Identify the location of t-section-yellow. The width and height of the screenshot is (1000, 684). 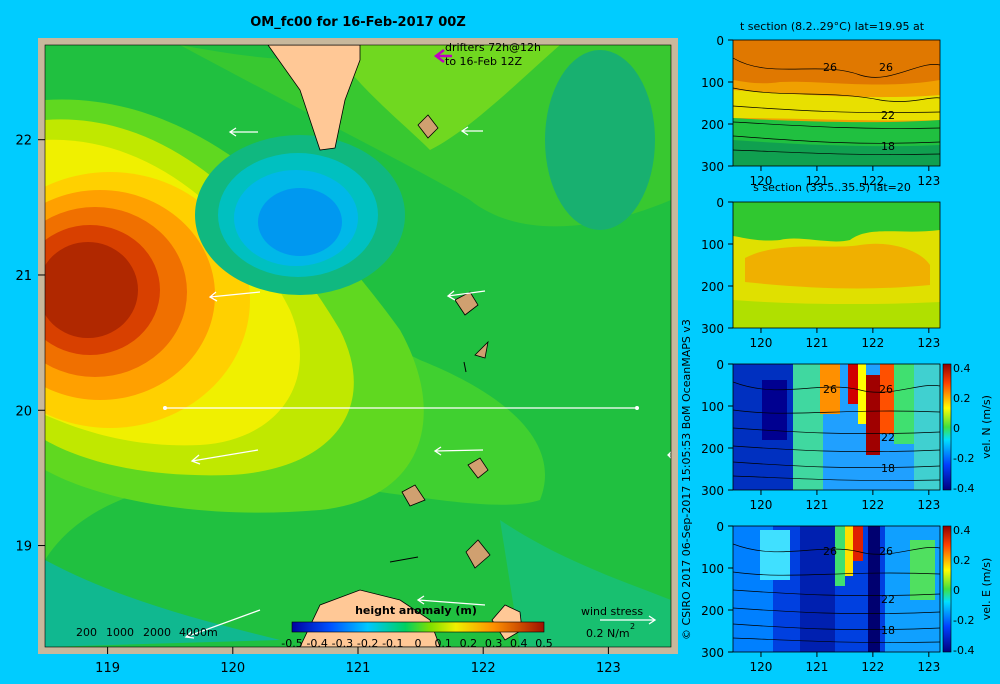
(836, 105).